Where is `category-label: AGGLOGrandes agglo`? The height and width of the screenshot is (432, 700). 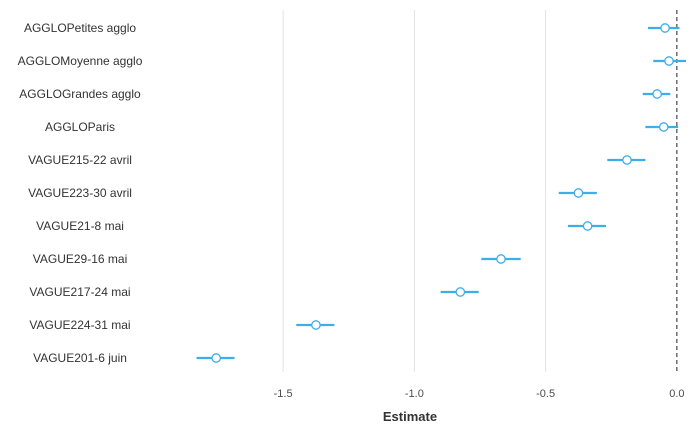
category-label: AGGLOGrandes agglo is located at coordinates (80, 94).